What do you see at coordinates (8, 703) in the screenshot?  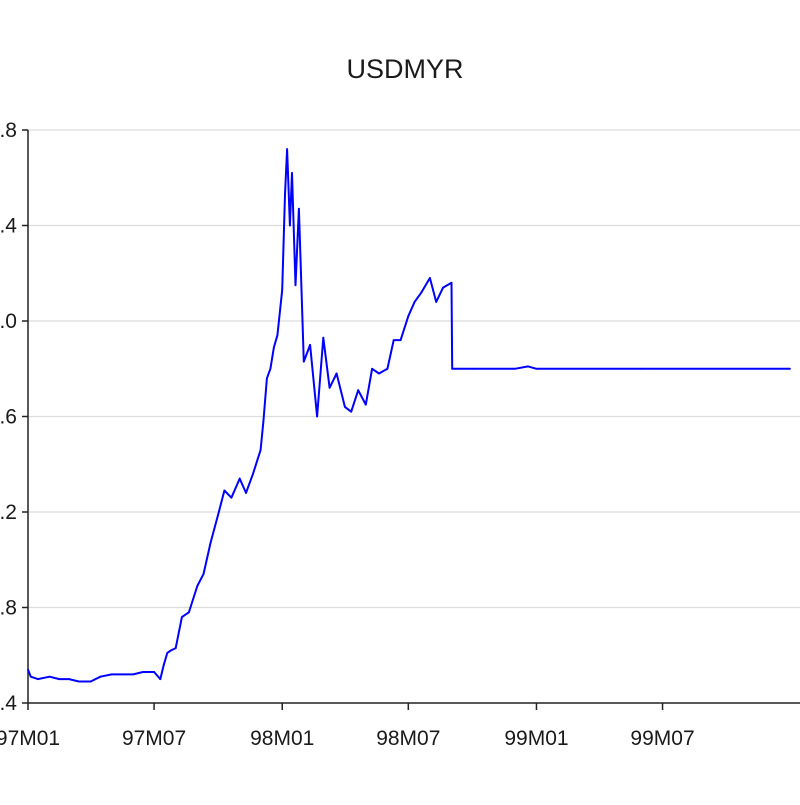 I see `y-tick-label: 2.4` at bounding box center [8, 703].